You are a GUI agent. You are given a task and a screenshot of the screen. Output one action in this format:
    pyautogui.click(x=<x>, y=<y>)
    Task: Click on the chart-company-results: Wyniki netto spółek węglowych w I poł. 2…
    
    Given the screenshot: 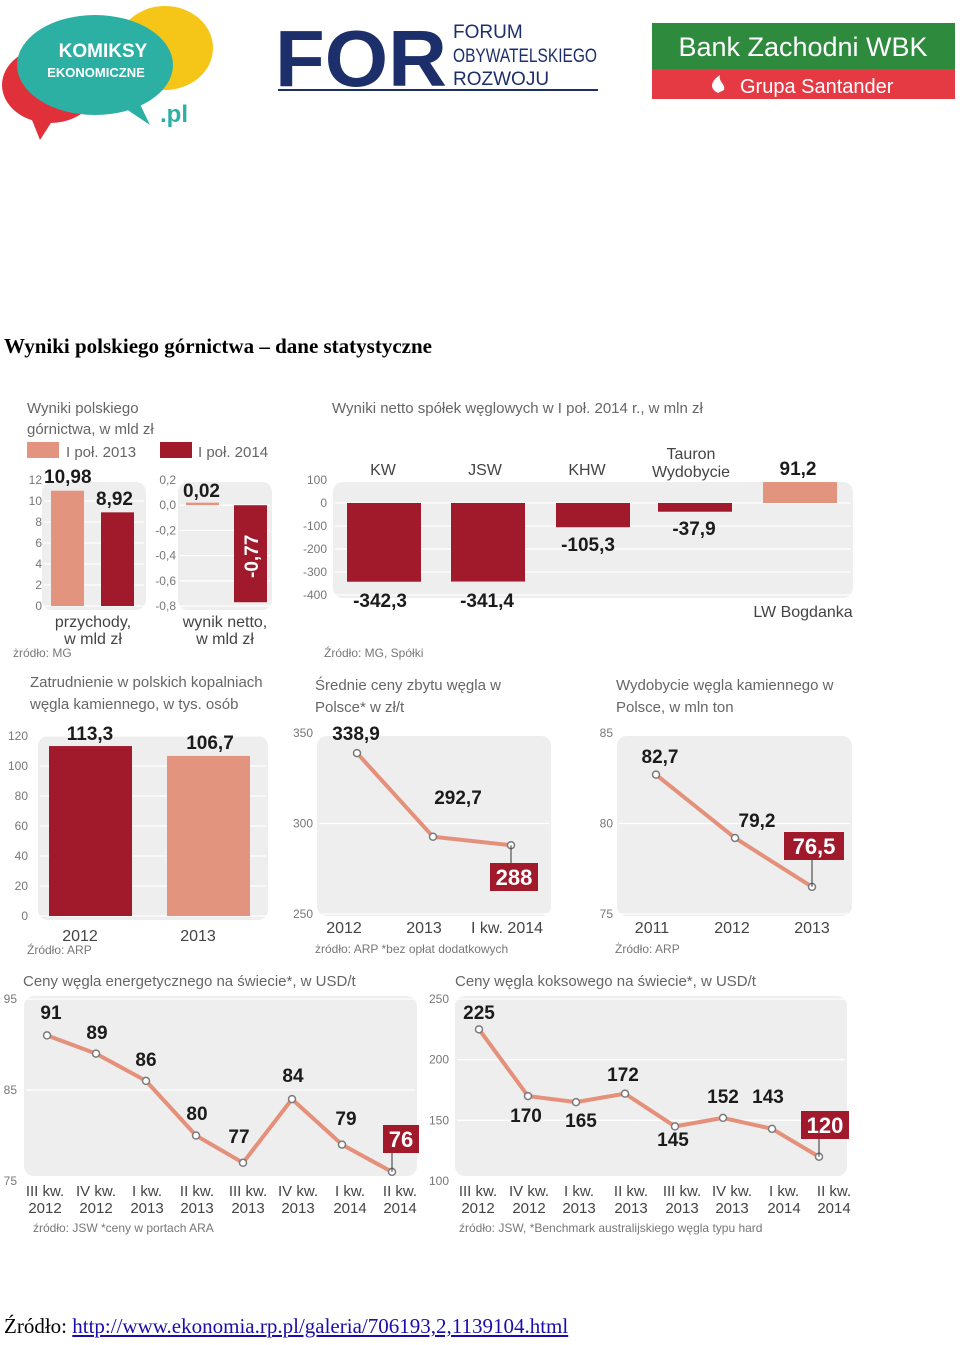 What is the action you would take?
    pyautogui.click(x=578, y=530)
    